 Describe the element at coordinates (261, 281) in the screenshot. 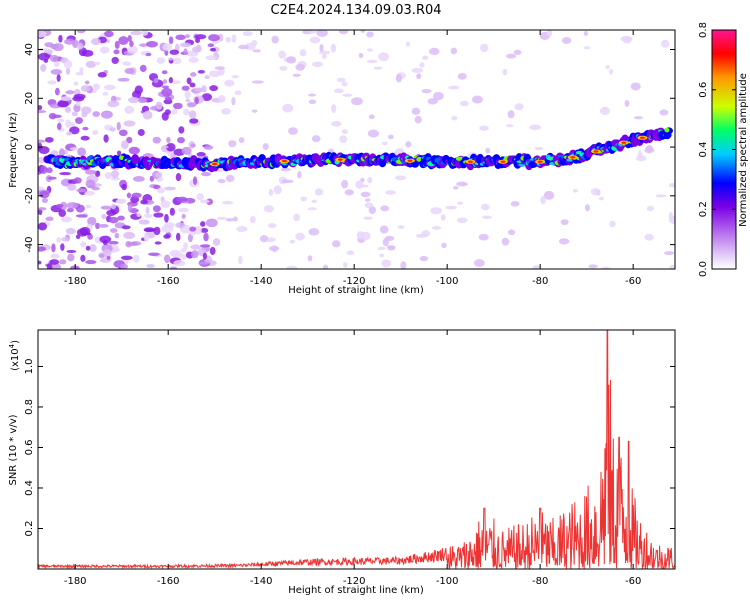

I see `spectrogram-x-tick-label: -140` at that location.